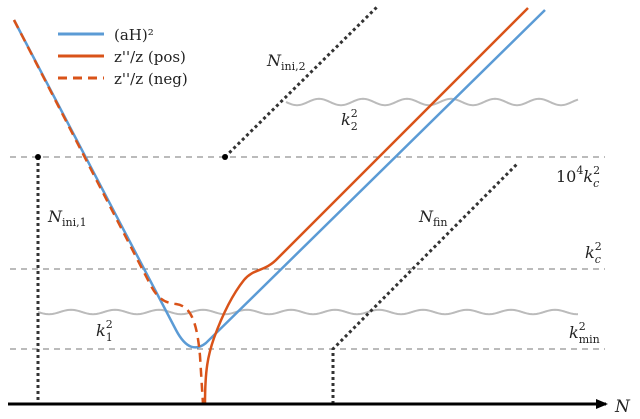  Describe the element at coordinates (151, 79) in the screenshot. I see `legend-label-z-neg: z''/z (neg)` at that location.